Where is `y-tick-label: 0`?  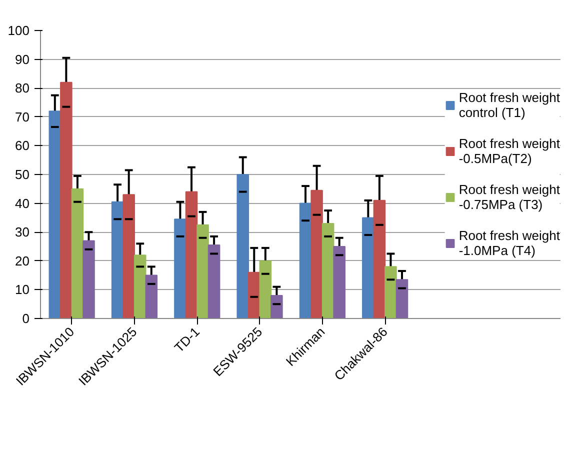
y-tick-label: 0 is located at coordinates (26, 318).